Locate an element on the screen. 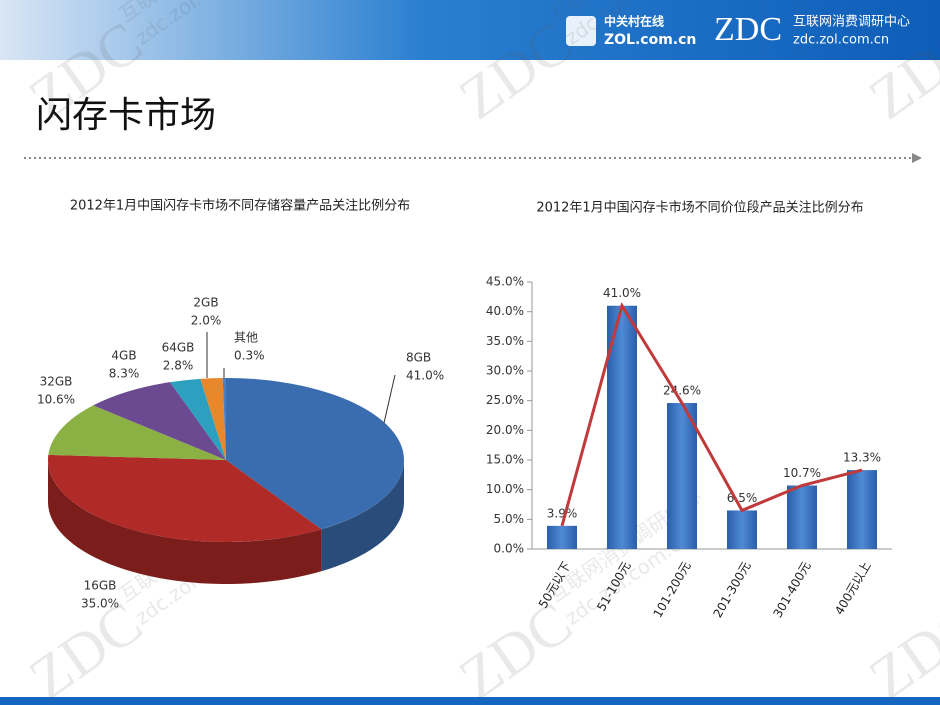  slice-value-label: 8.3% is located at coordinates (124, 374).